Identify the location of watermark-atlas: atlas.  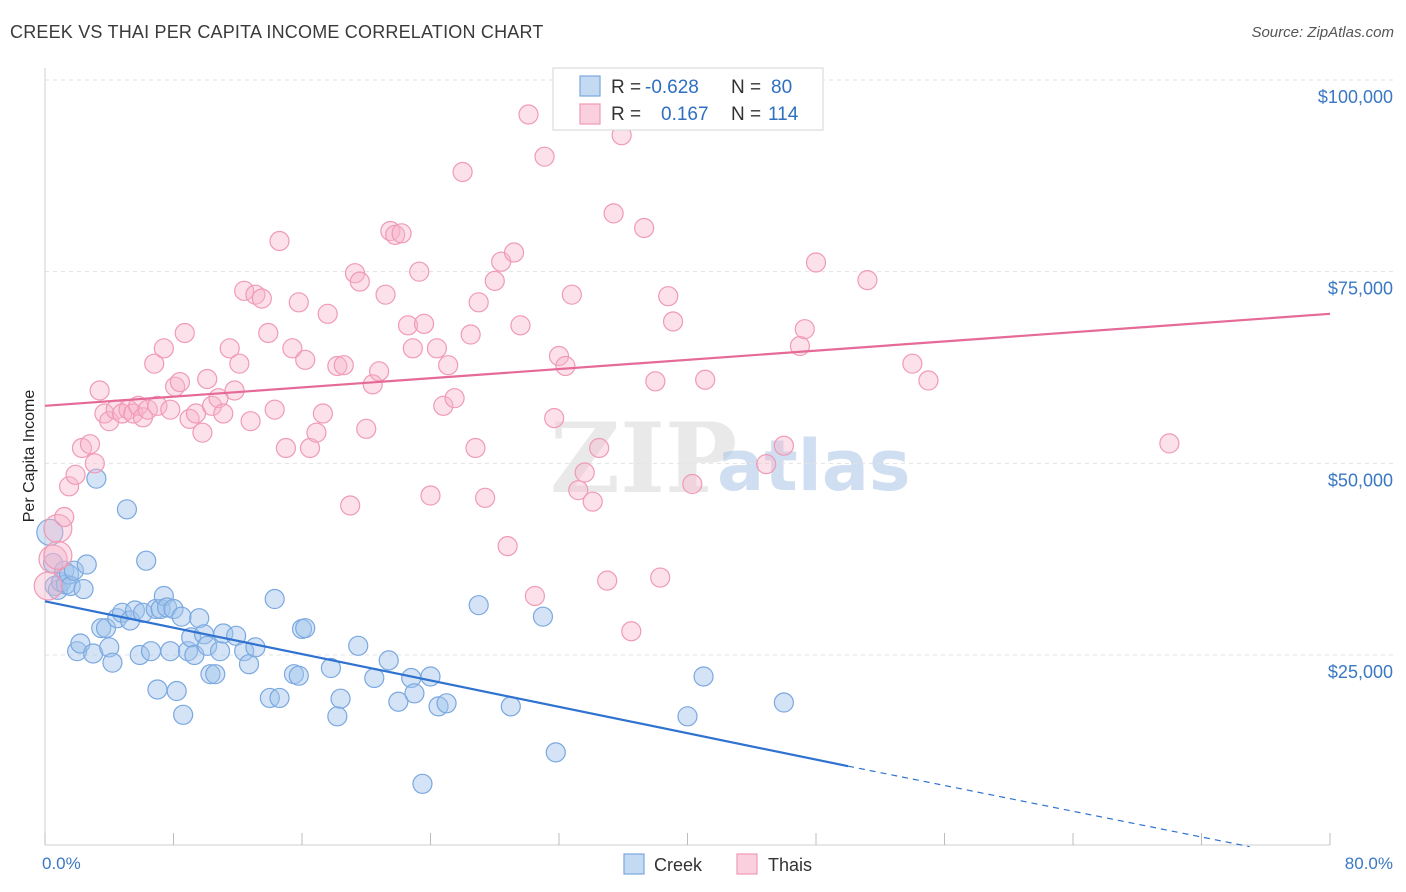
(814, 466).